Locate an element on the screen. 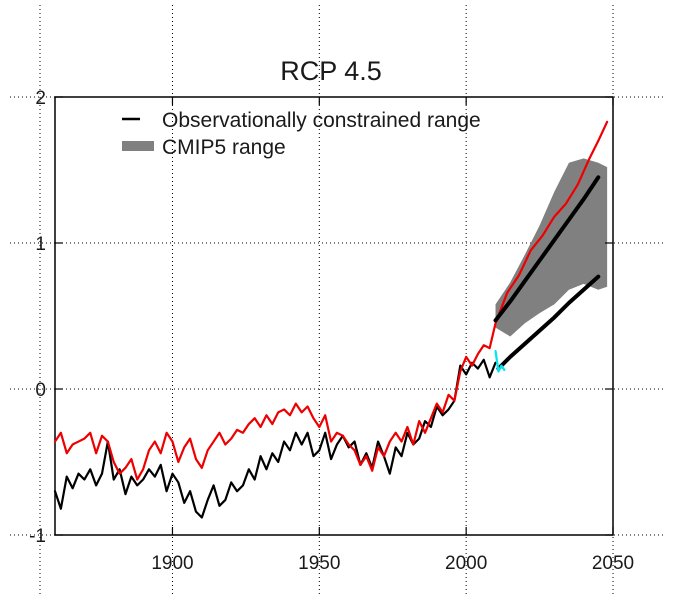  x-tick-label: 1950 is located at coordinates (319, 563).